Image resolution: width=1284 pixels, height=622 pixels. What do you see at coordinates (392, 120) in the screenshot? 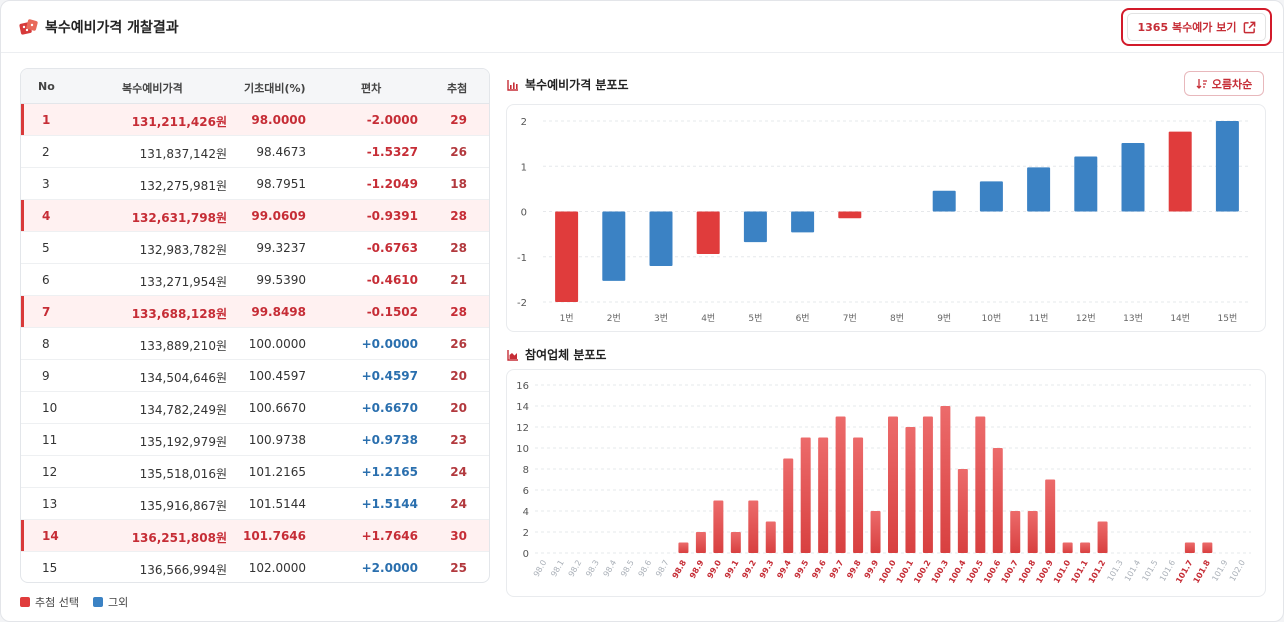
I see `cell-deviation: -2.0000` at bounding box center [392, 120].